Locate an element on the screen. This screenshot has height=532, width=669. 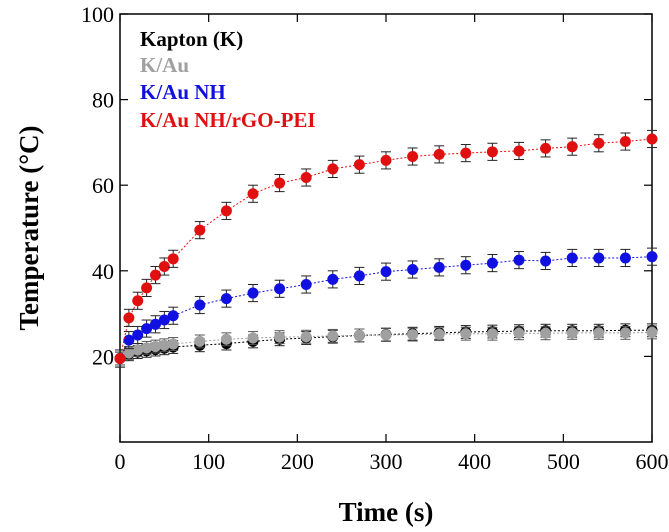
x-tick-label: 0 is located at coordinates (120, 461).